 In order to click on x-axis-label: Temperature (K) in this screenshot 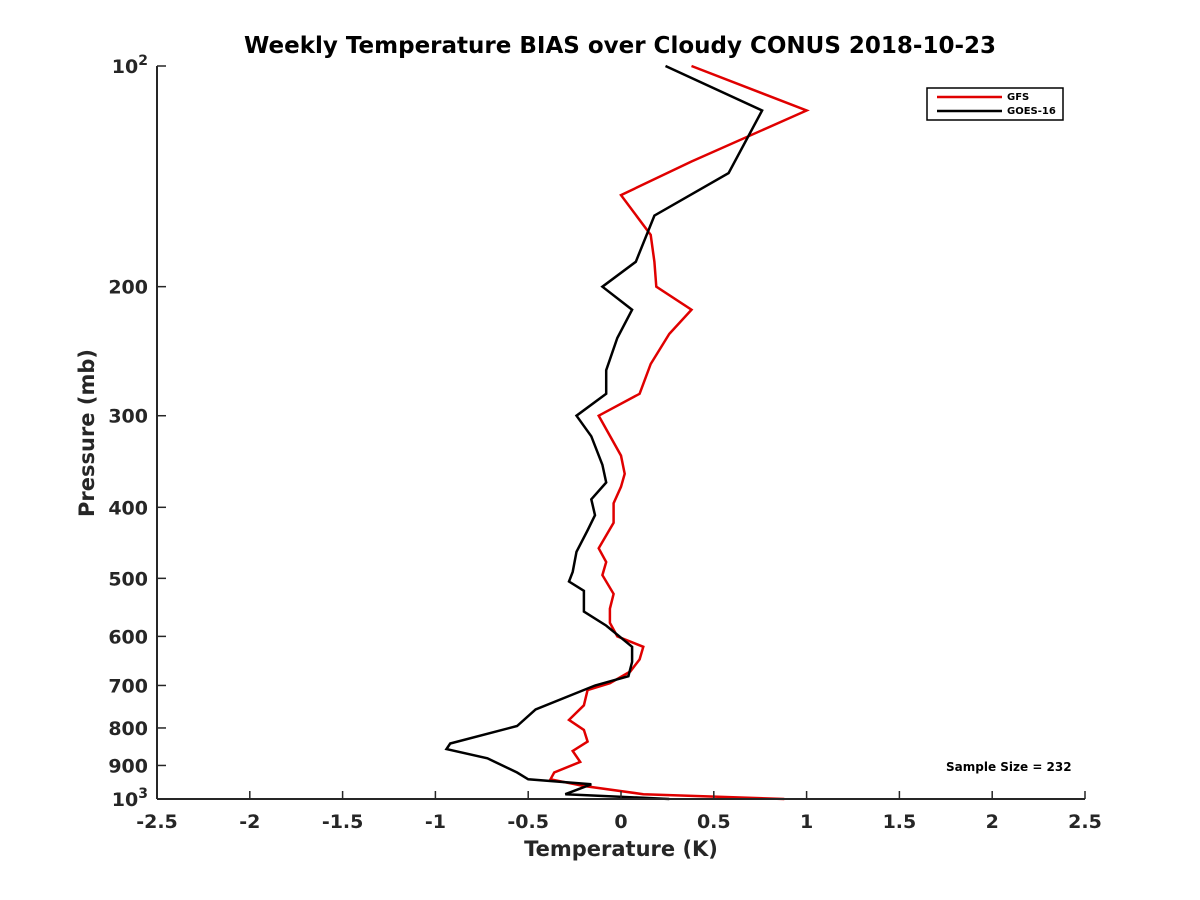, I will do `click(621, 849)`.